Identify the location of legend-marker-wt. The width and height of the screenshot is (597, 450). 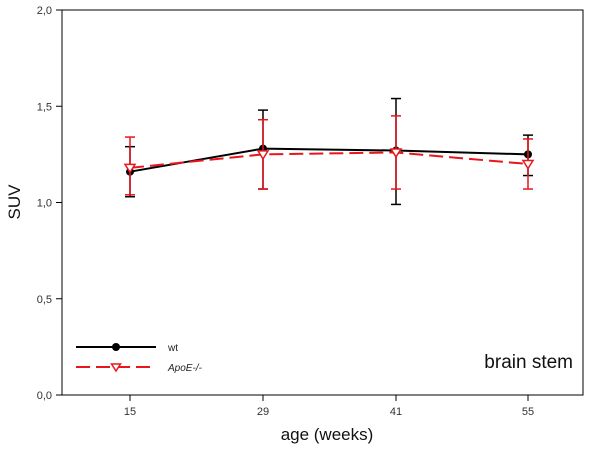
(116, 347).